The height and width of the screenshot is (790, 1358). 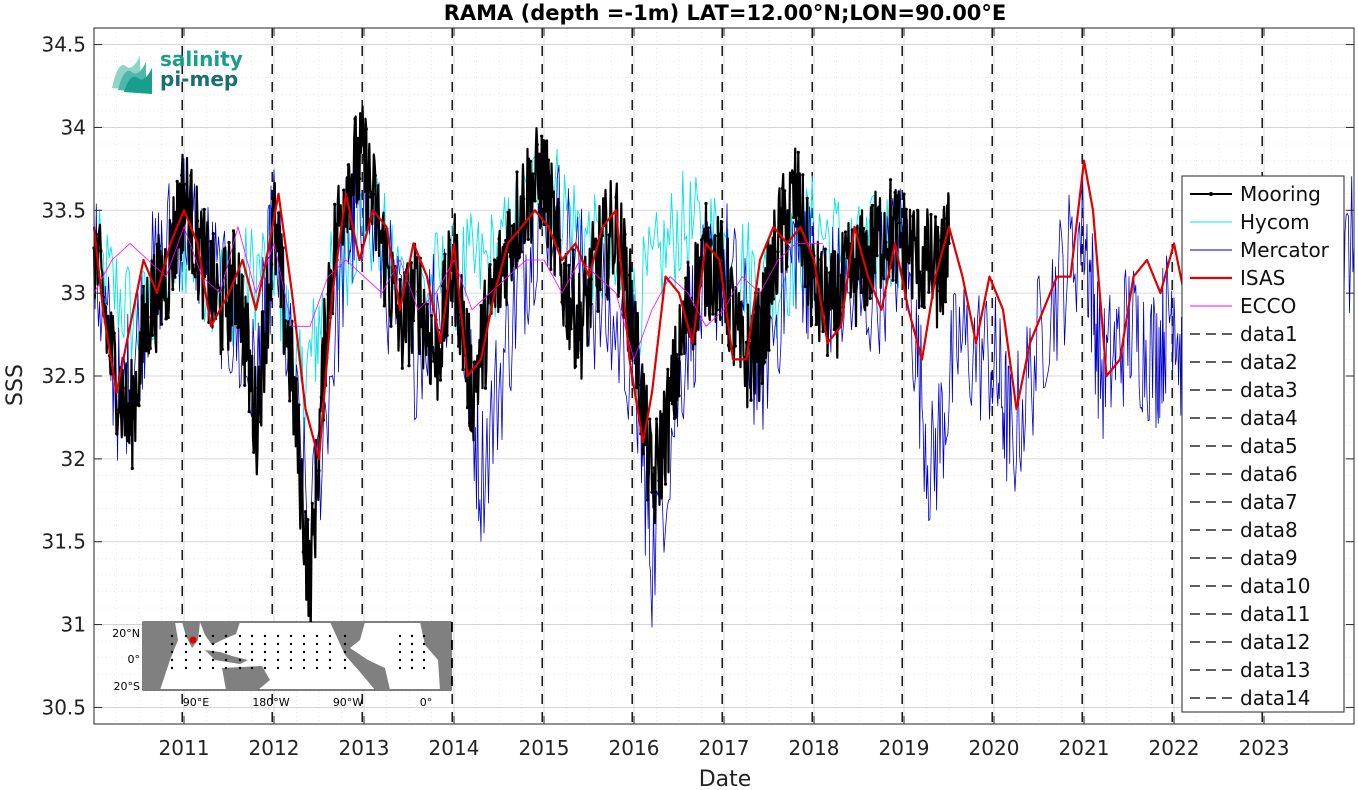 What do you see at coordinates (1262, 278) in the screenshot?
I see `legend-entry: ISAS` at bounding box center [1262, 278].